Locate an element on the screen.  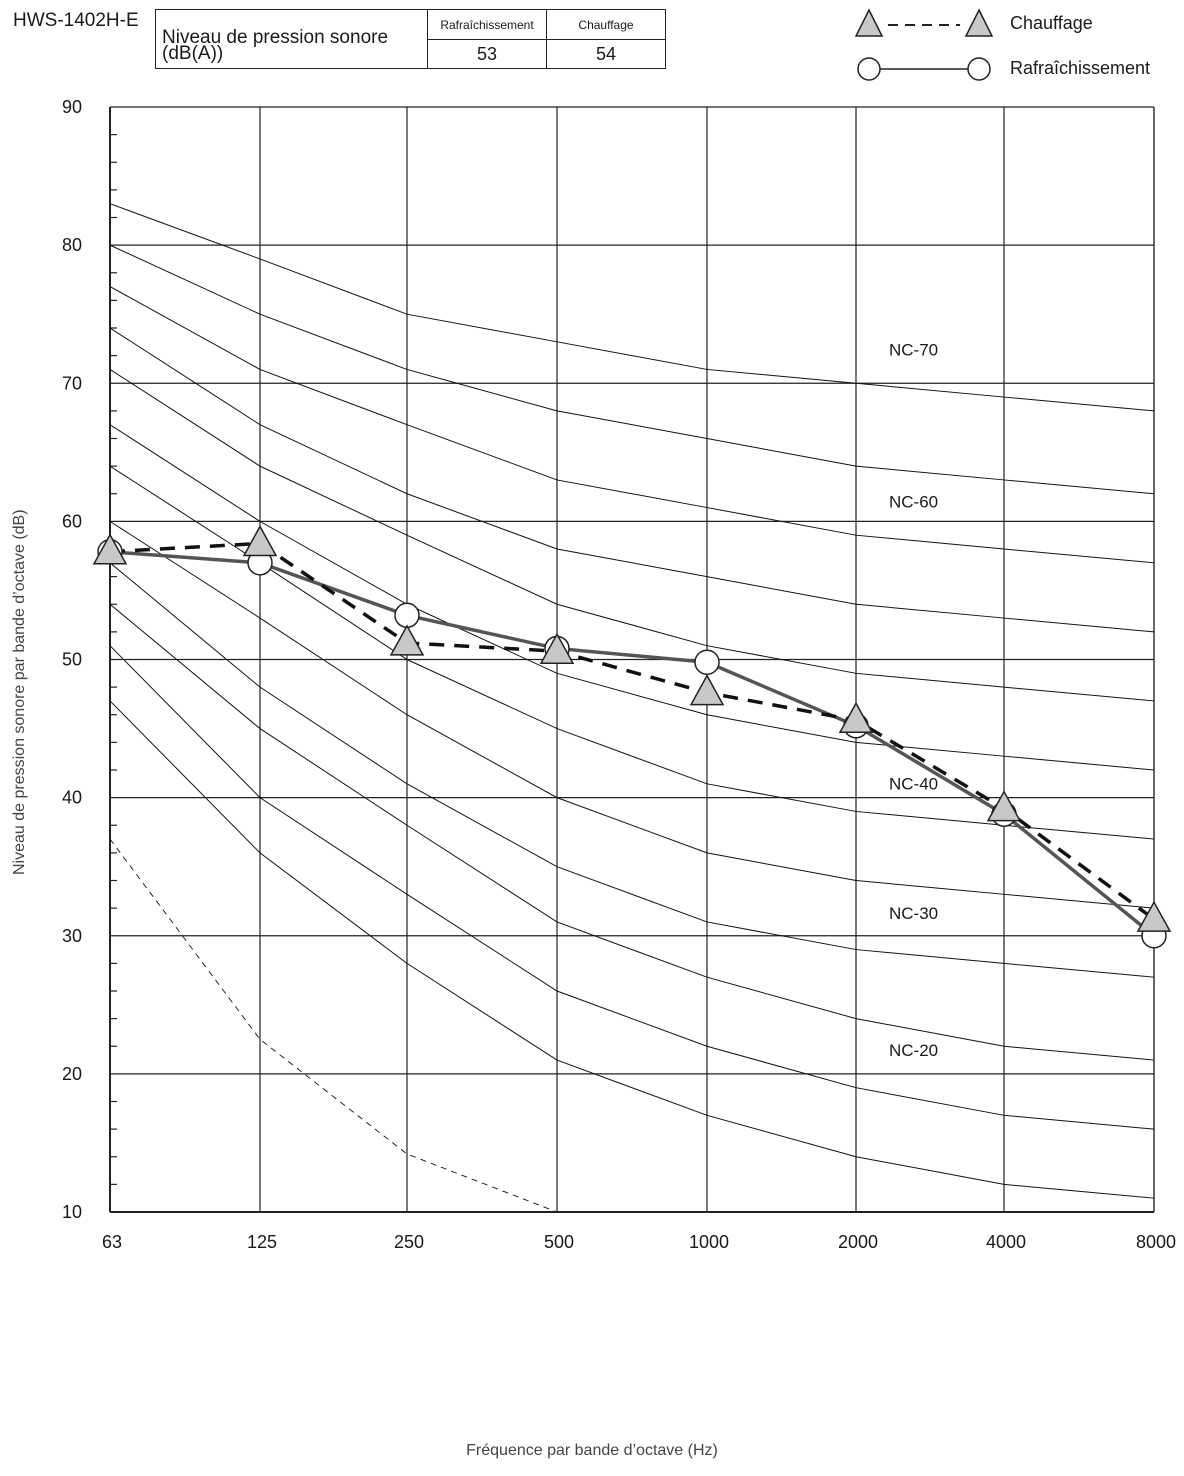
y-tick-label: 80 is located at coordinates (72, 245).